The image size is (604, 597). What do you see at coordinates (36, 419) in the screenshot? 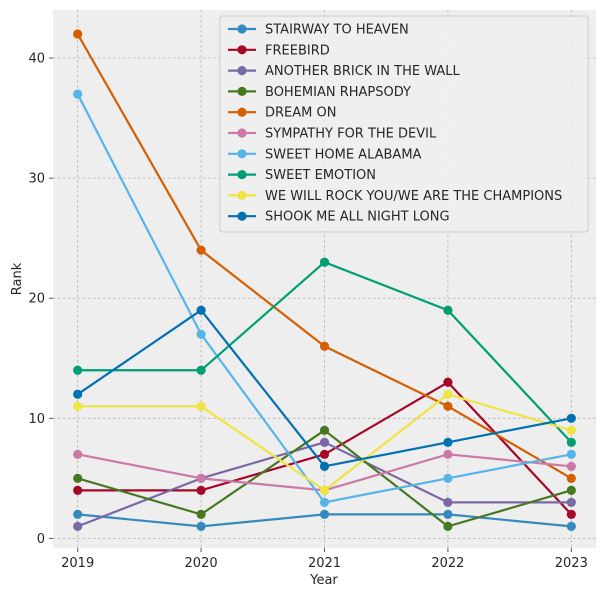
I see `y-tick-label: 10` at bounding box center [36, 419].